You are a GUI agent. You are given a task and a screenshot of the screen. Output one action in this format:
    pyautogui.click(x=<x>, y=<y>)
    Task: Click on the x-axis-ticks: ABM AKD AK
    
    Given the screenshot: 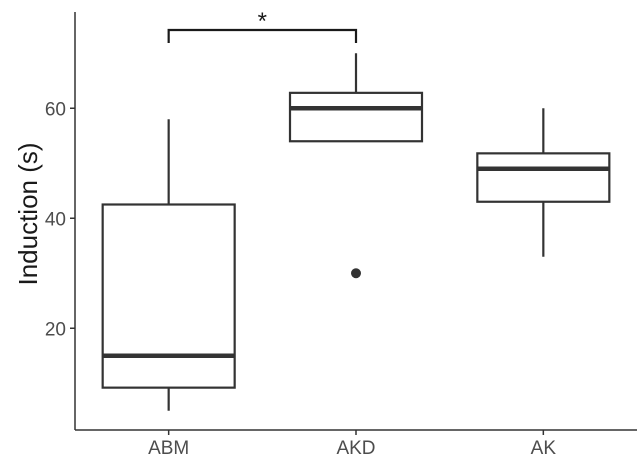 What is the action you would take?
    pyautogui.click(x=352, y=442)
    